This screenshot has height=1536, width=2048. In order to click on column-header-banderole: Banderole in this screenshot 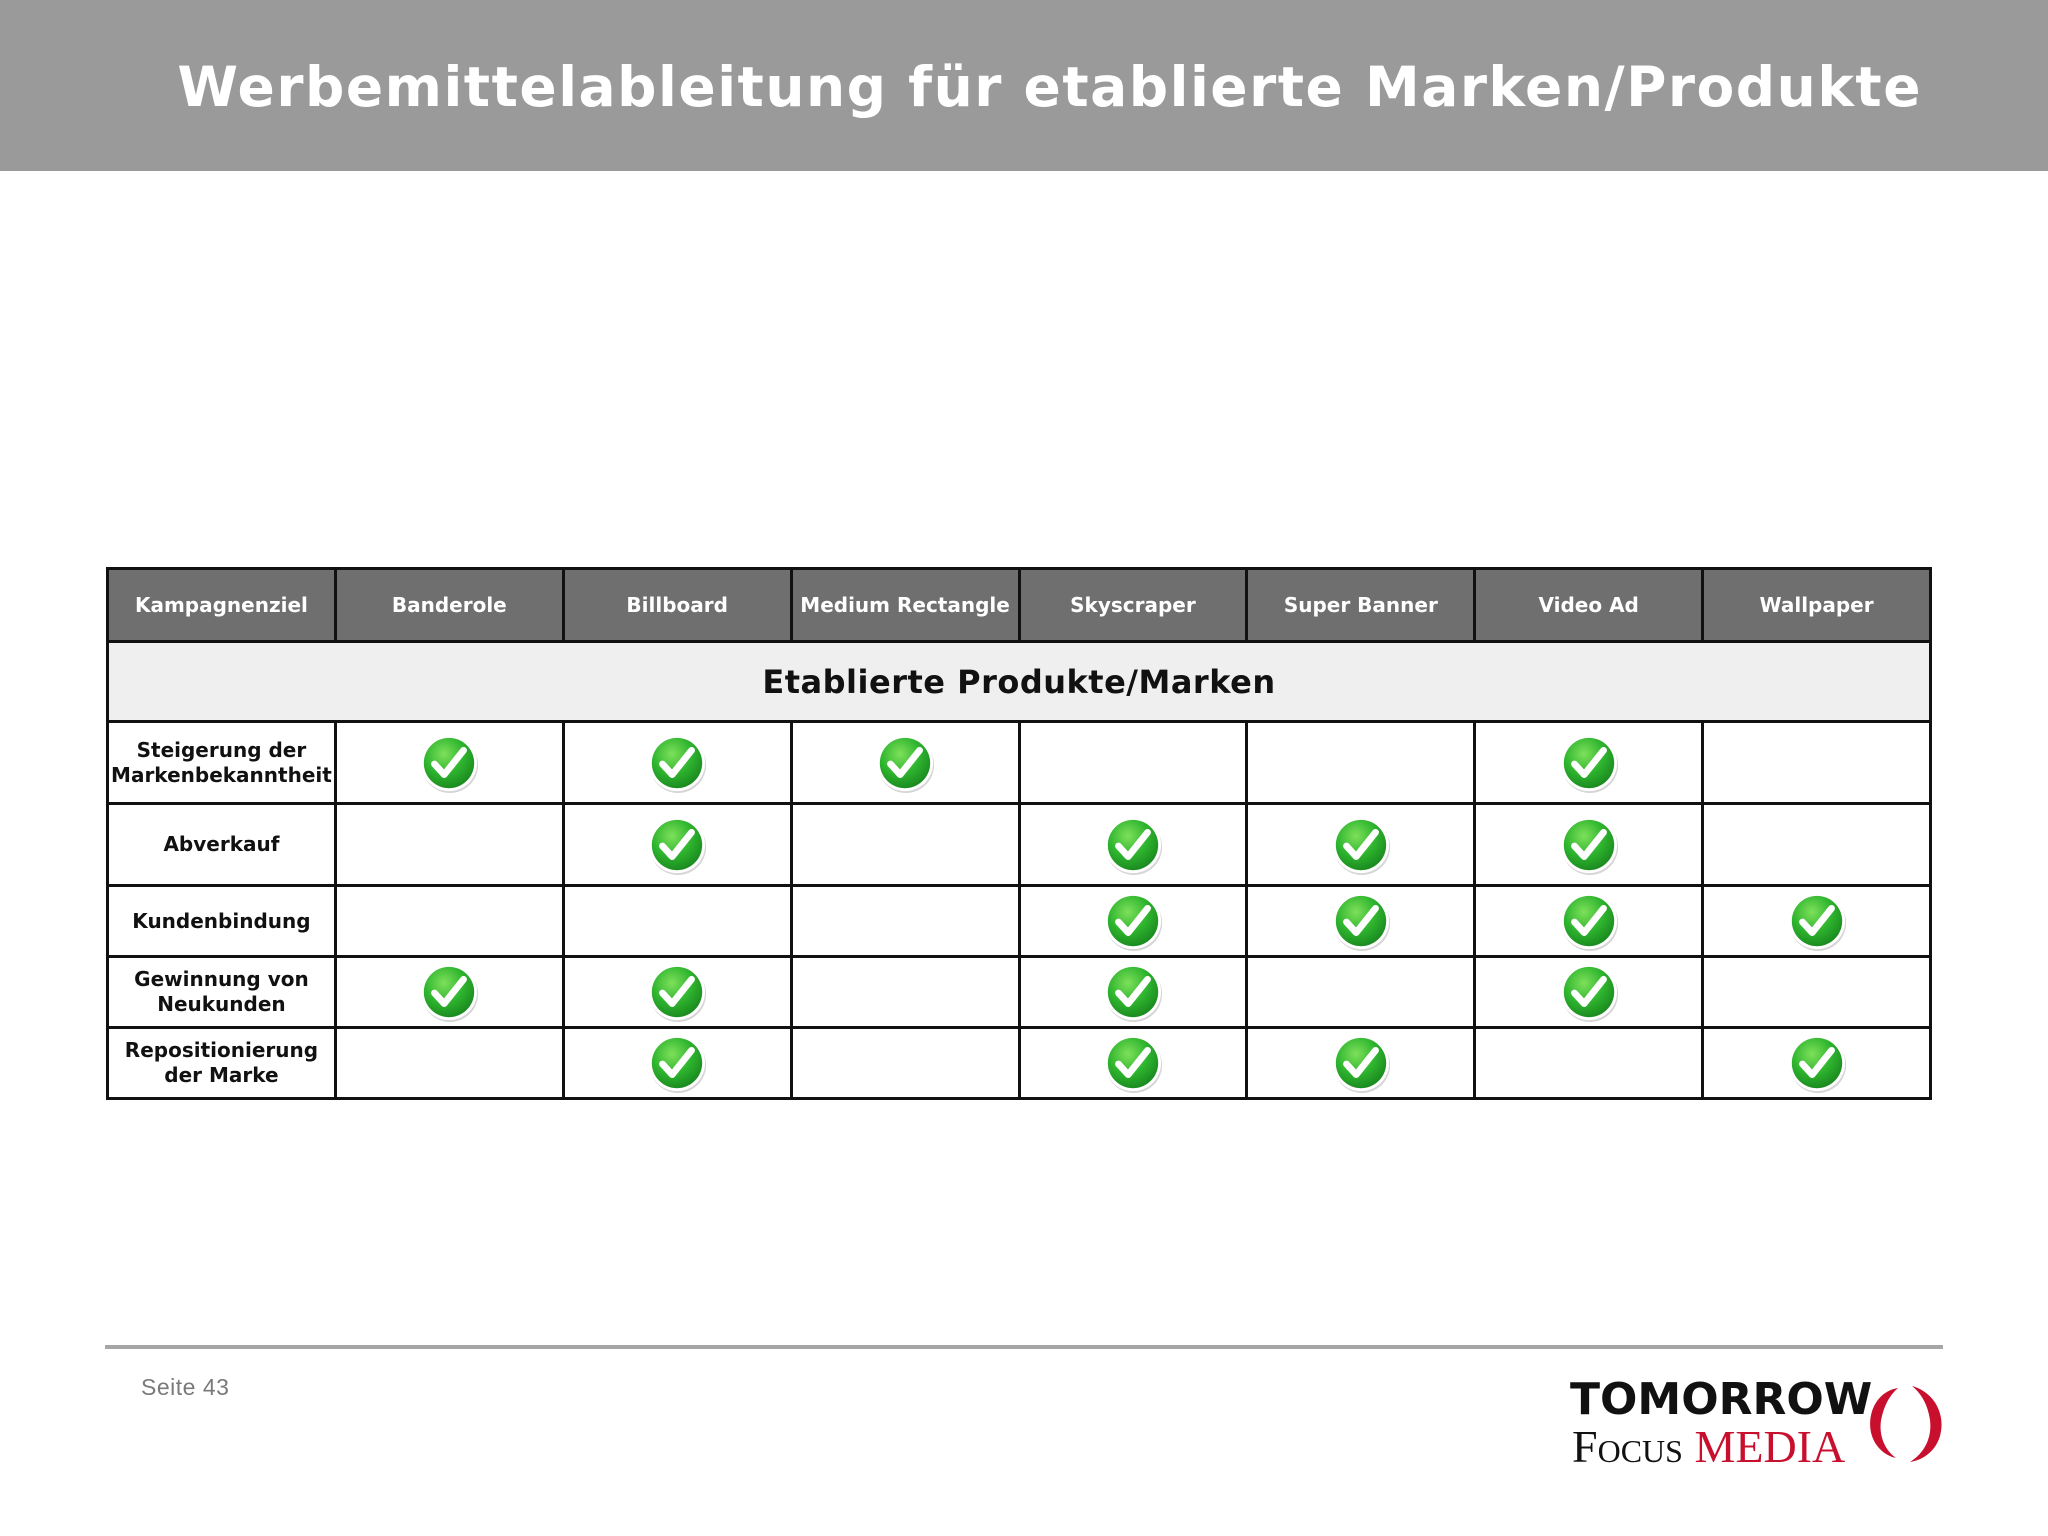, I will do `click(449, 605)`.